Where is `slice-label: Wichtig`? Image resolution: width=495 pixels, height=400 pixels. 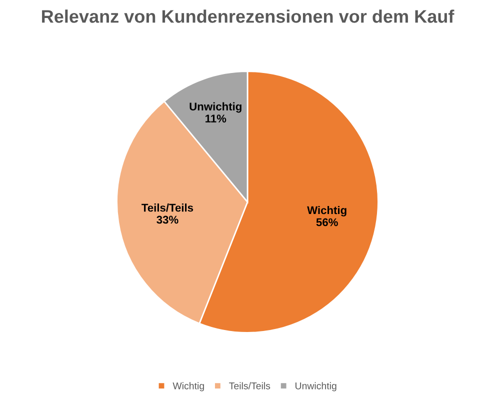
slice-label: Wichtig is located at coordinates (326, 211).